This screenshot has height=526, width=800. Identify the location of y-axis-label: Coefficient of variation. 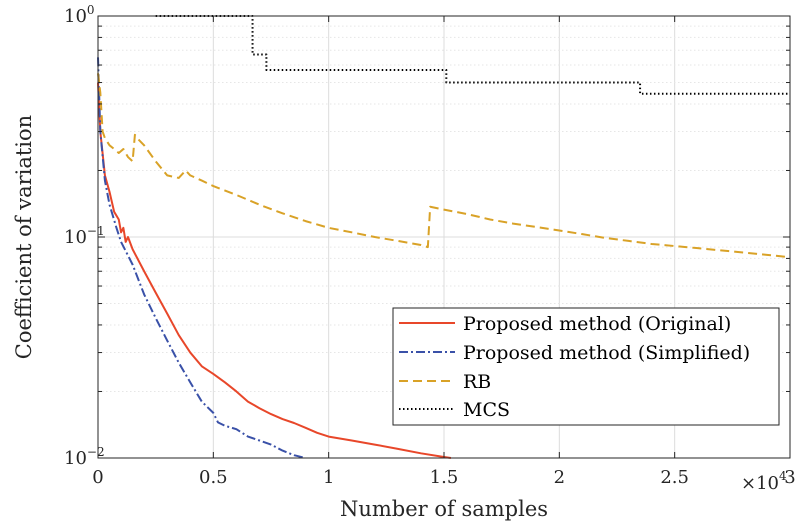
(24, 237).